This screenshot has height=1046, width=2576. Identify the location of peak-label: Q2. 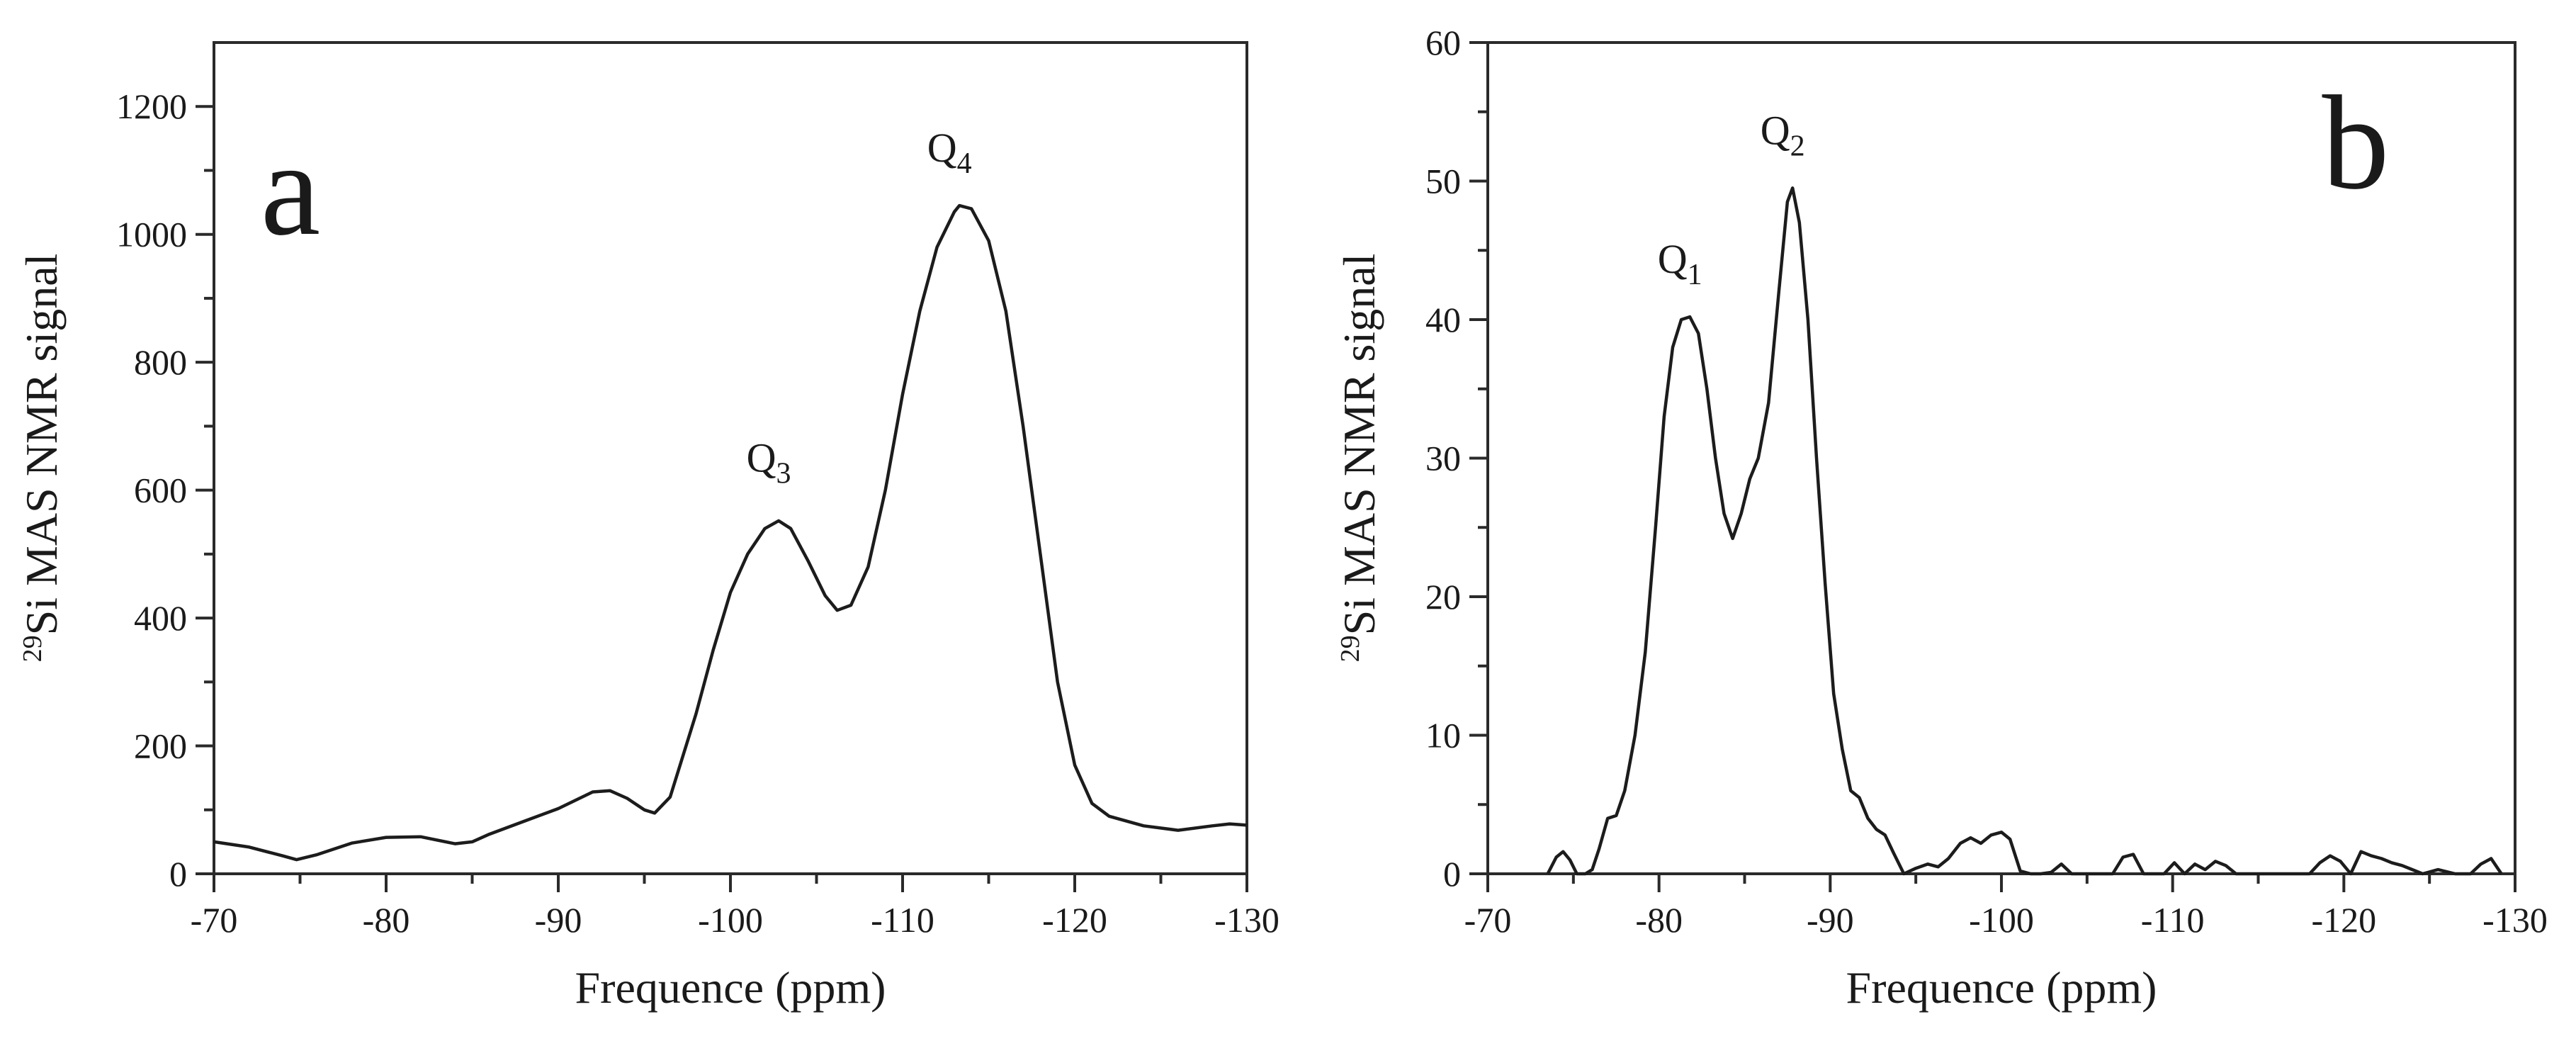
(1783, 134).